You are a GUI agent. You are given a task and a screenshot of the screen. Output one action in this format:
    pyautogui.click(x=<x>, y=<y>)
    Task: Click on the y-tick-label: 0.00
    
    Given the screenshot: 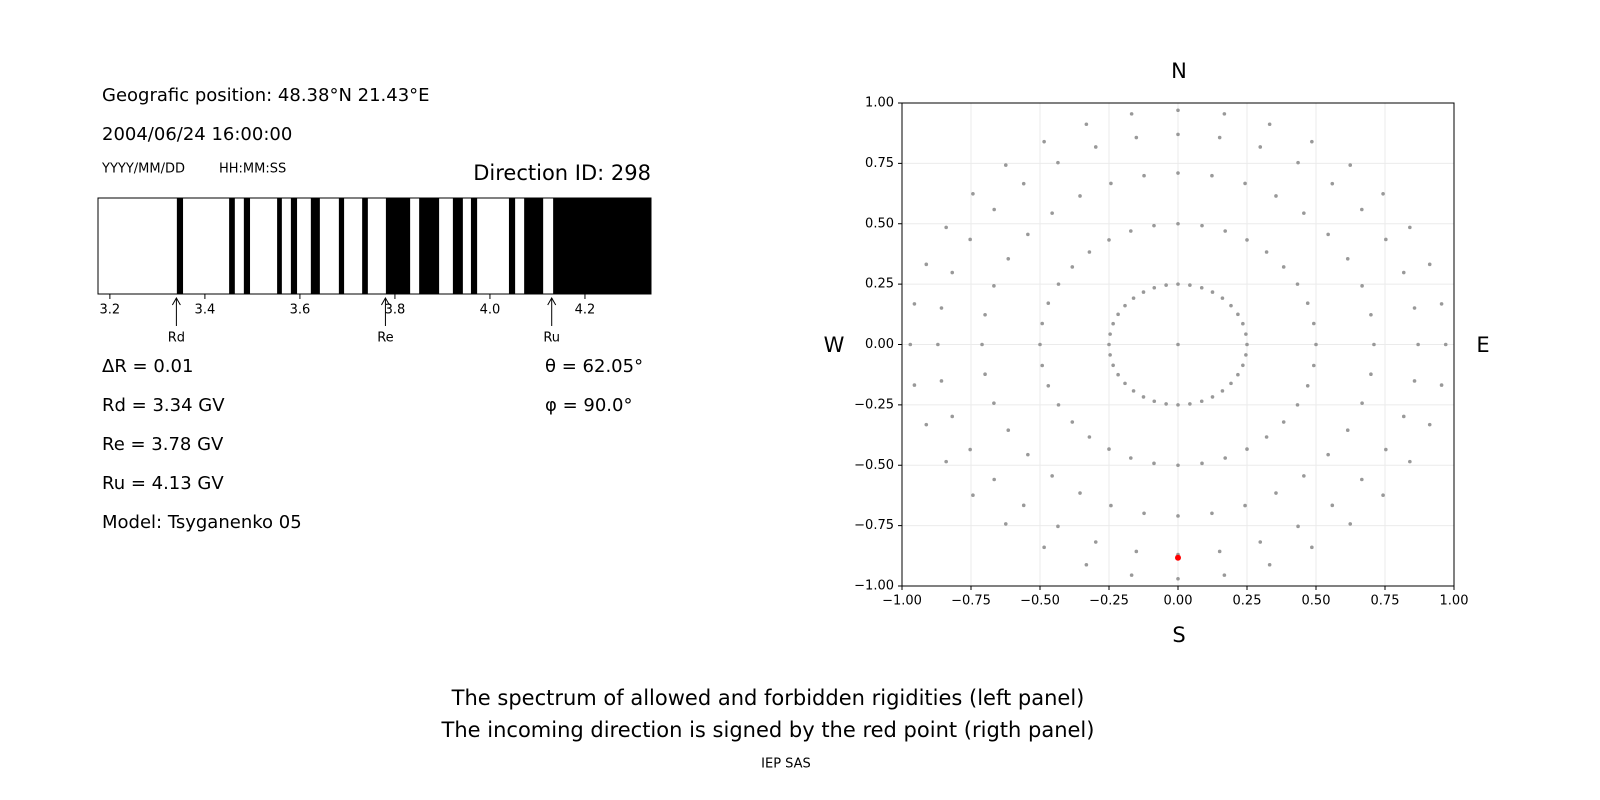 What is the action you would take?
    pyautogui.click(x=879, y=344)
    